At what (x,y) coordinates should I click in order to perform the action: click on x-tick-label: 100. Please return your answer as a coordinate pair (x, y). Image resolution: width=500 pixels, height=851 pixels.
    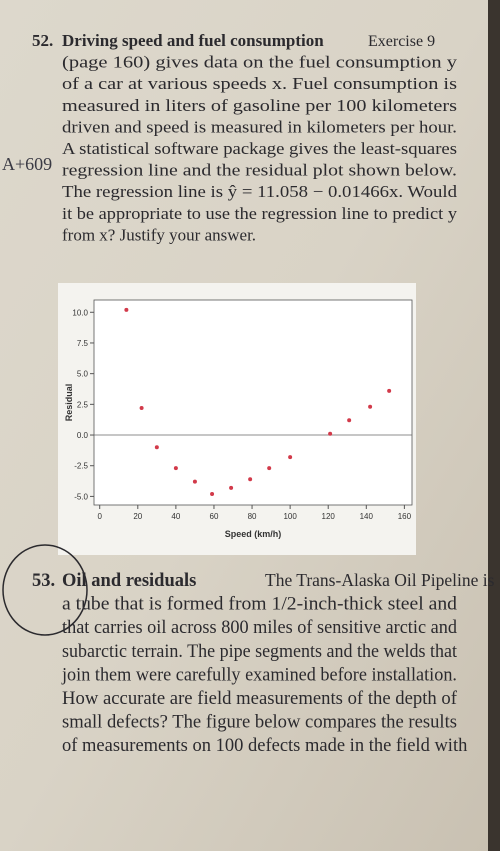
    Looking at the image, I should click on (290, 516).